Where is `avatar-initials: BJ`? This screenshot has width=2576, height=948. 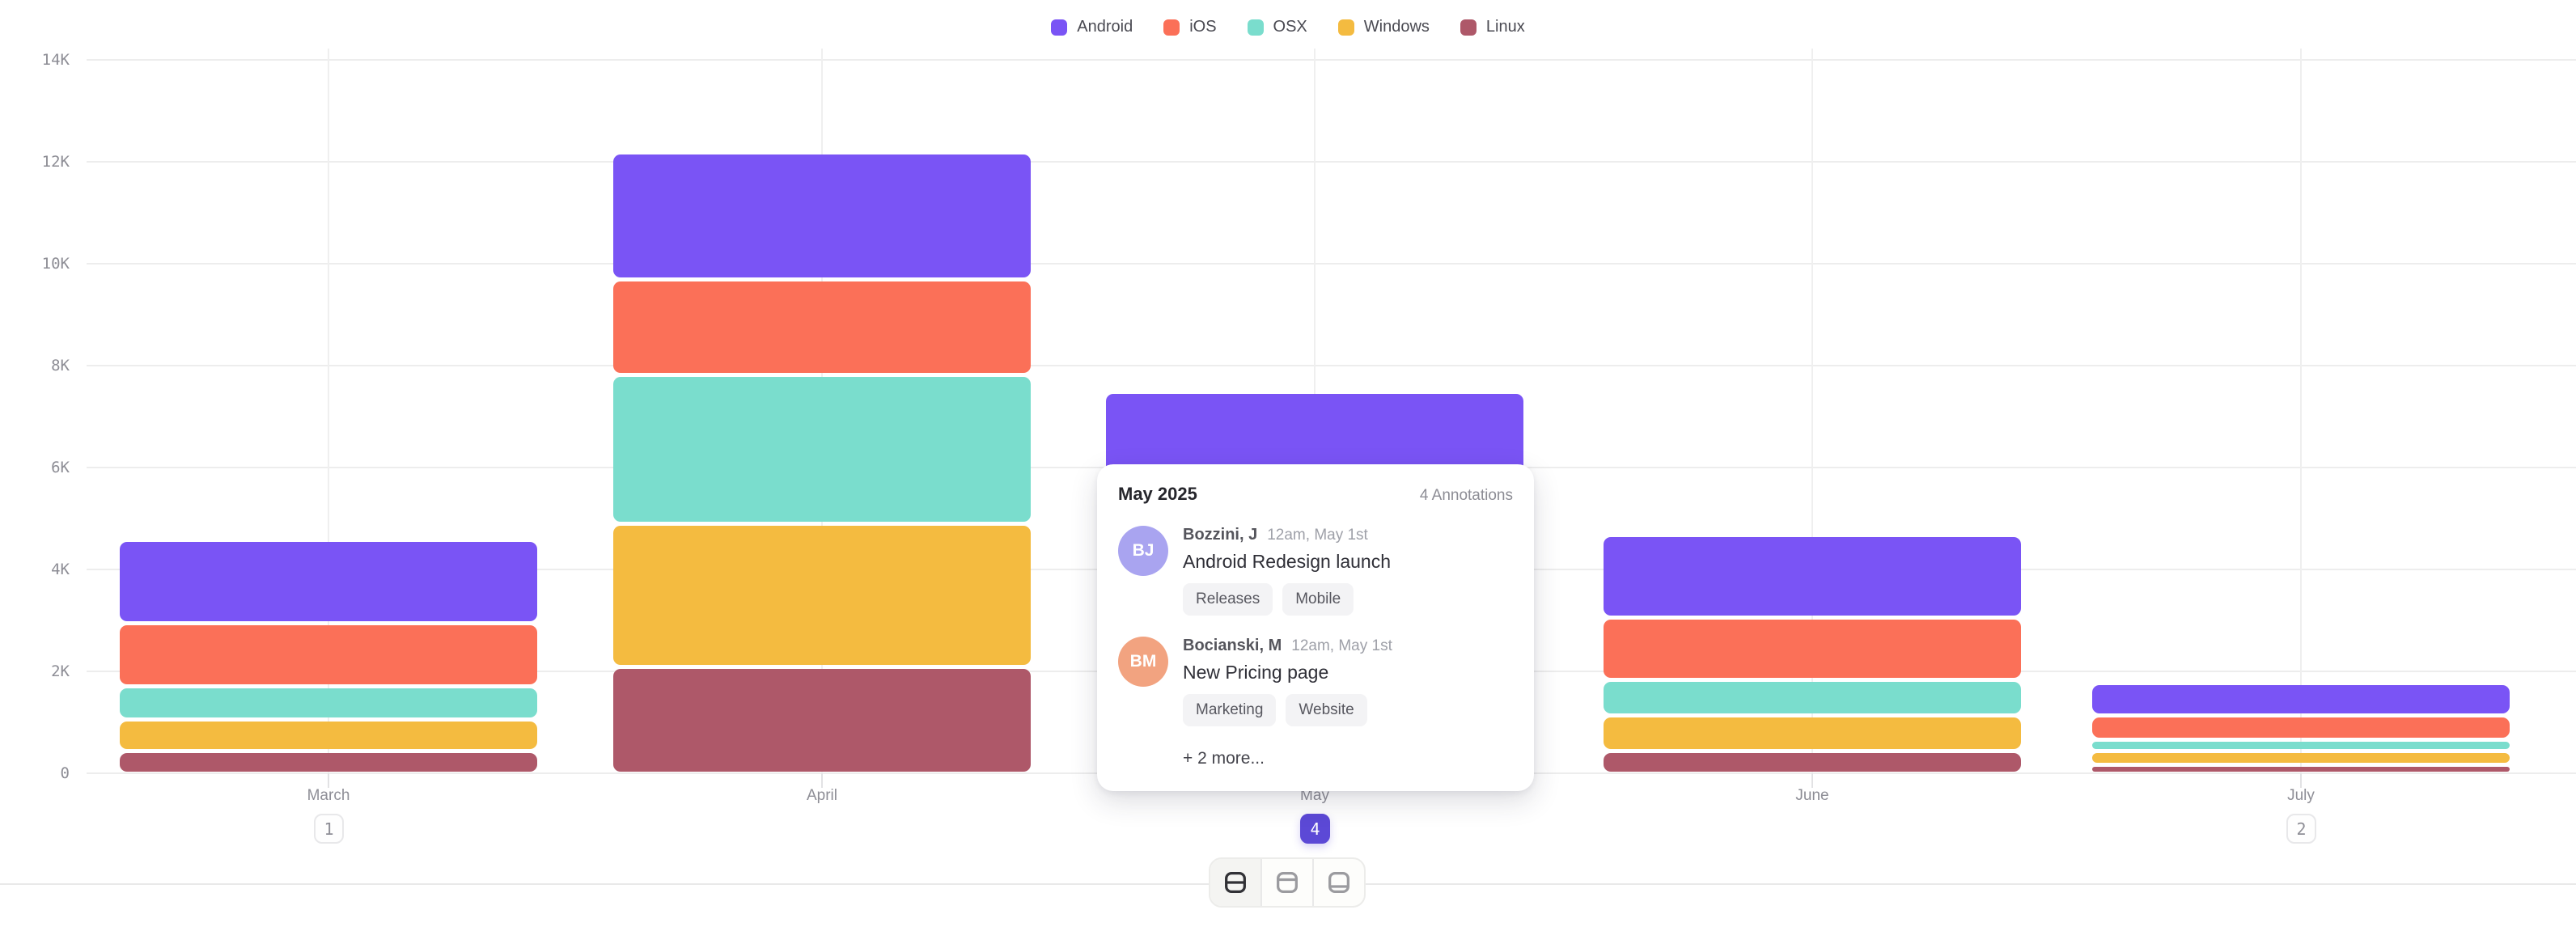
avatar-initials: BJ is located at coordinates (1143, 550).